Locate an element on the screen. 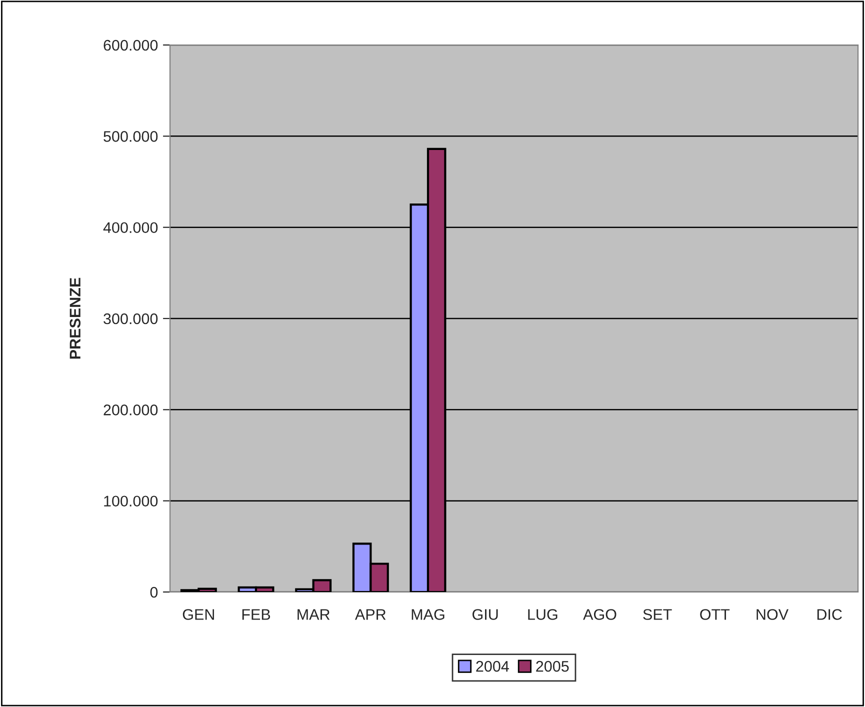 The image size is (865, 707). x-tick-label: SET is located at coordinates (657, 614).